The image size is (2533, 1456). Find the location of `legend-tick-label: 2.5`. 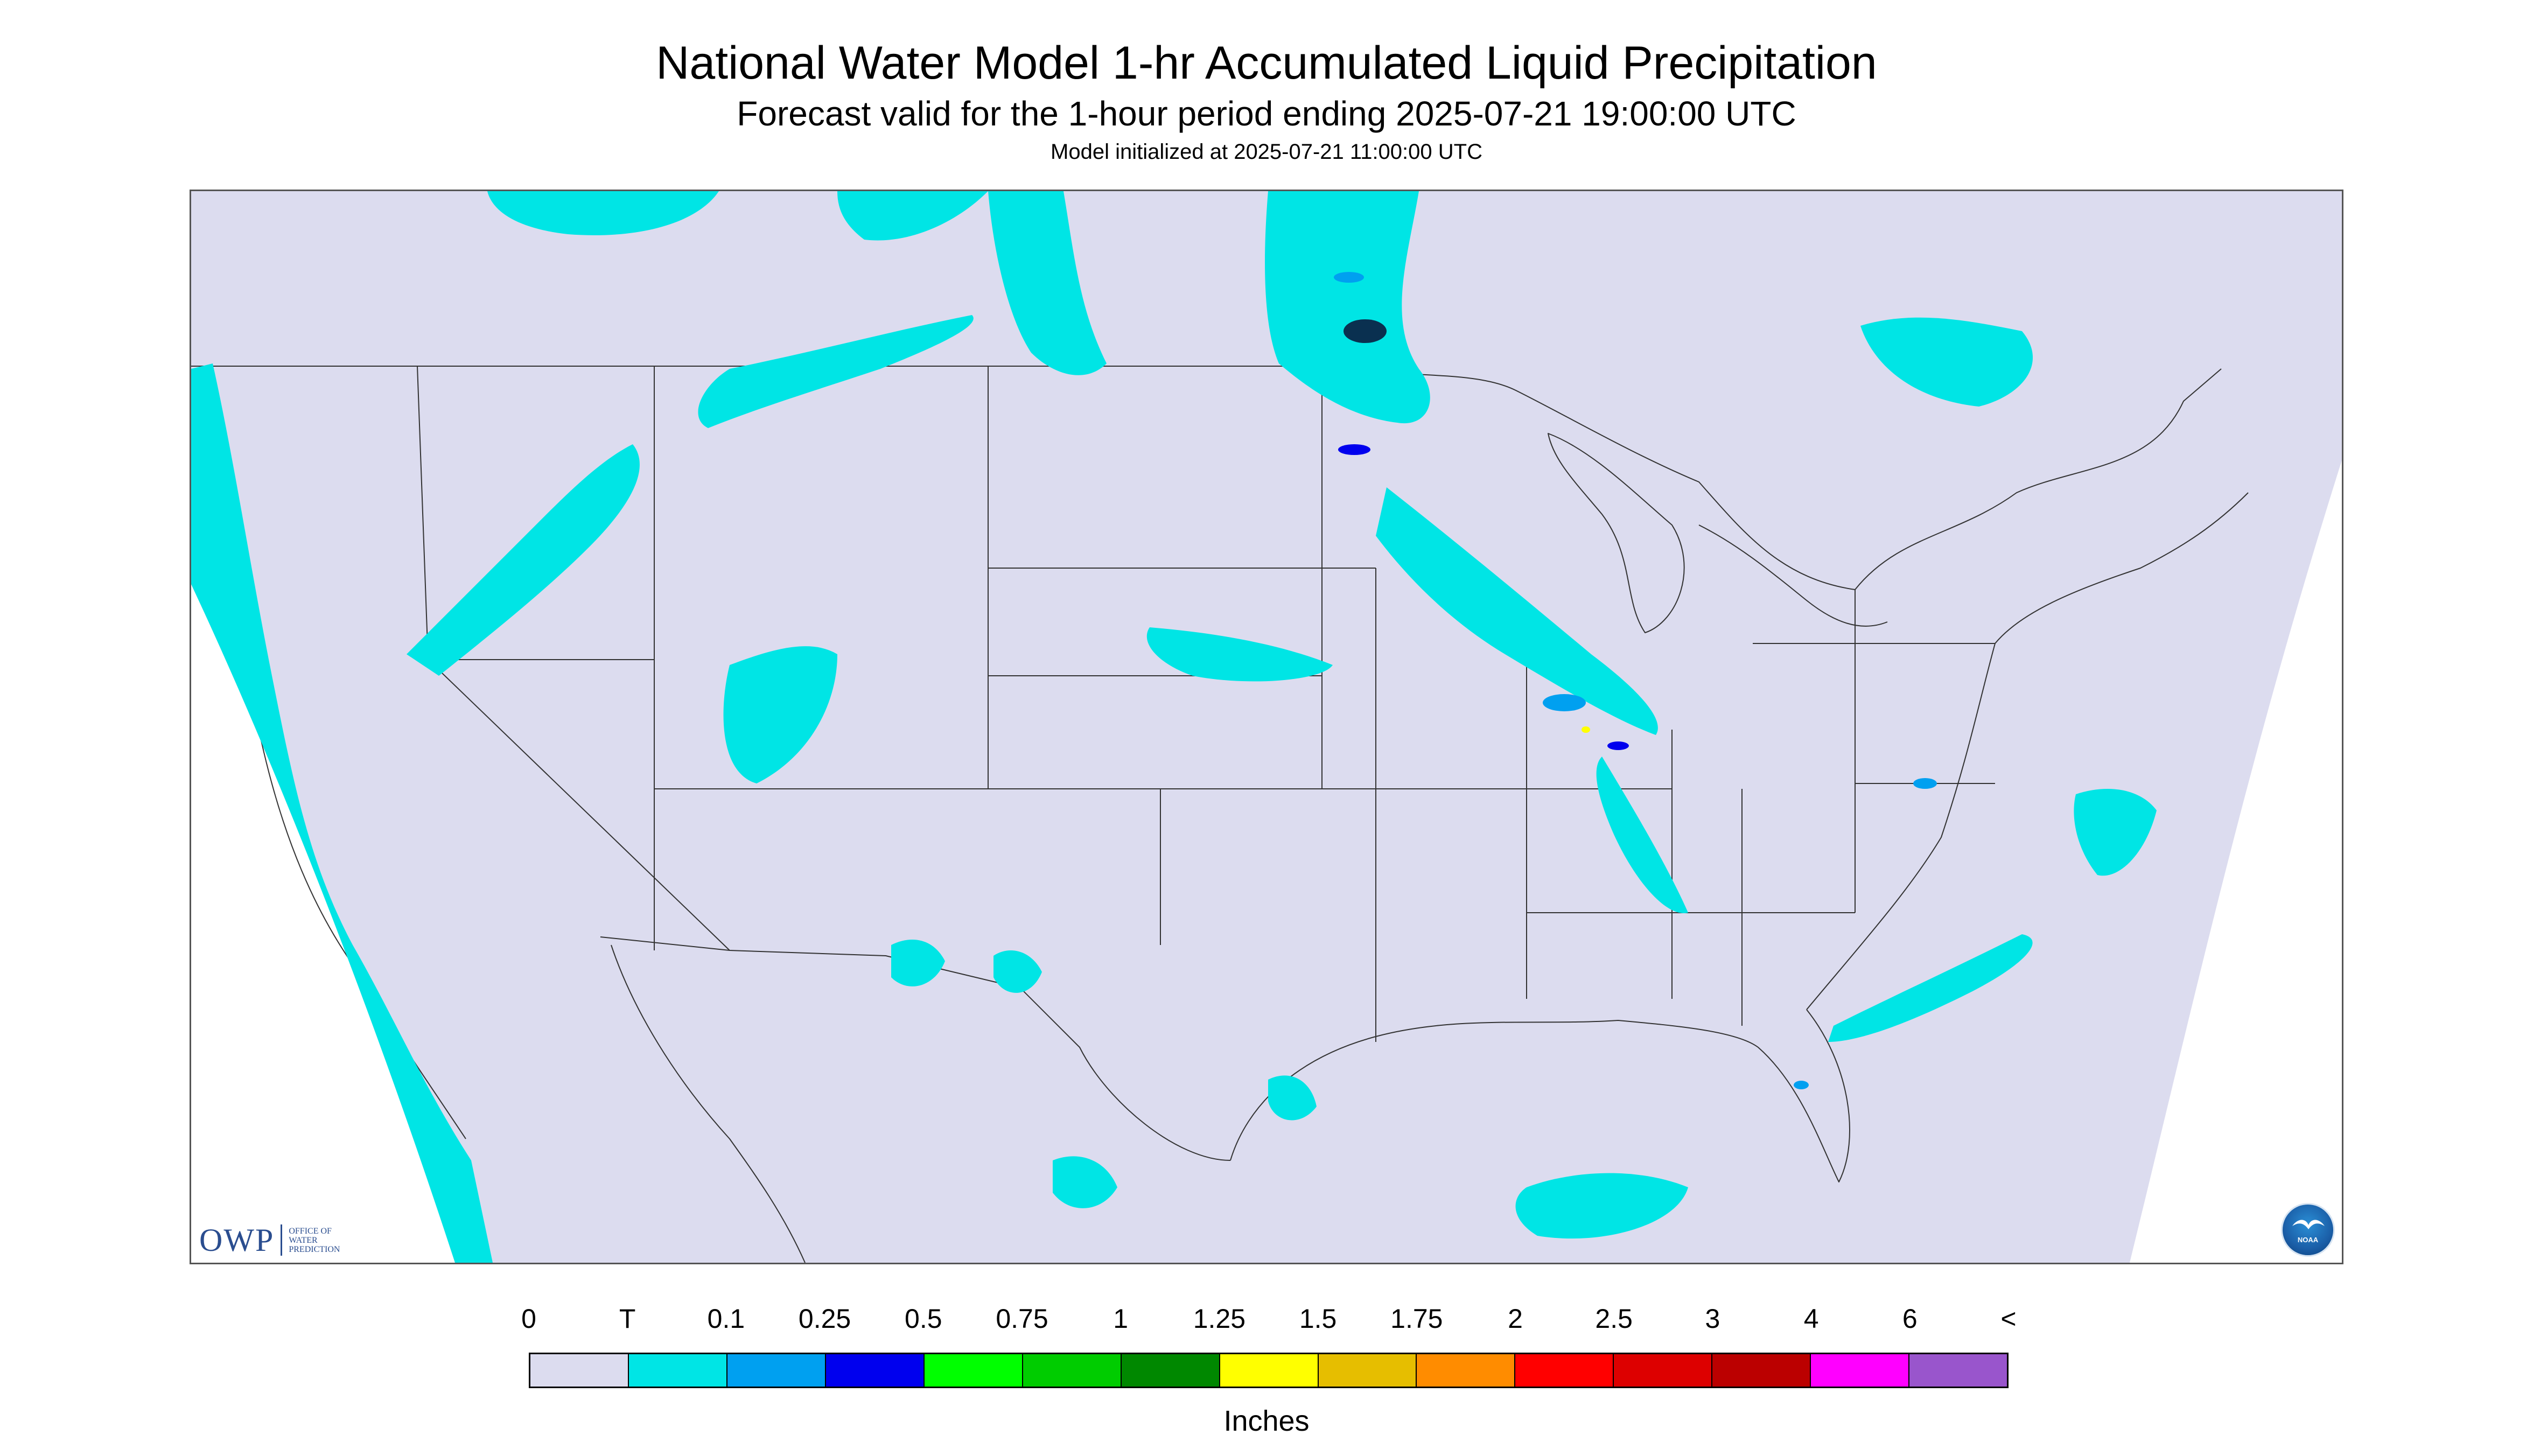

legend-tick-label: 2.5 is located at coordinates (1614, 1319).